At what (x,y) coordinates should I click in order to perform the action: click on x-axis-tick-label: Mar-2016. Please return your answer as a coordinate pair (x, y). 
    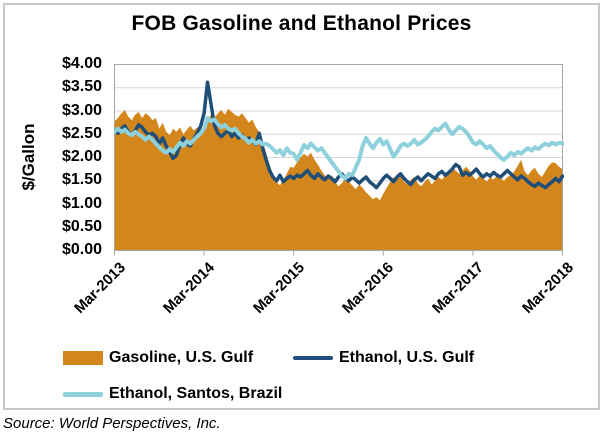
    Looking at the image, I should click on (368, 288).